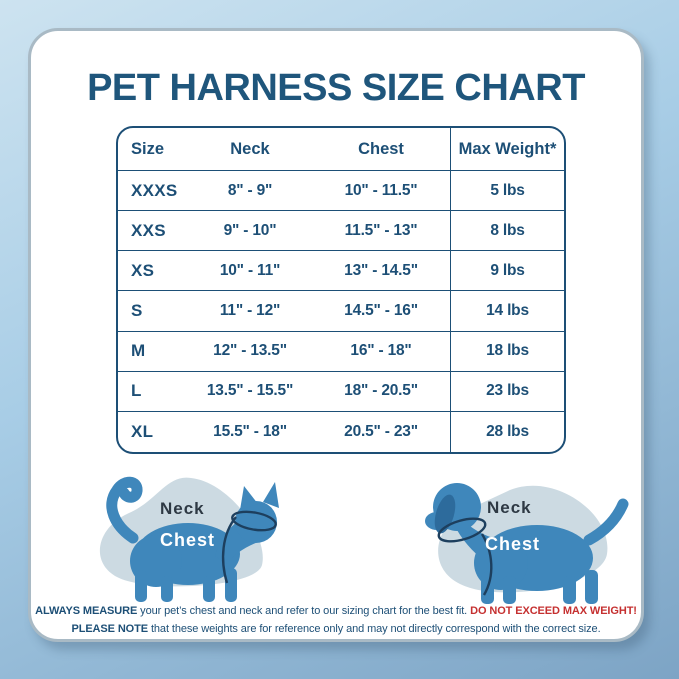 The width and height of the screenshot is (679, 679). I want to click on chest-cell: 13" - 14.5", so click(381, 271).